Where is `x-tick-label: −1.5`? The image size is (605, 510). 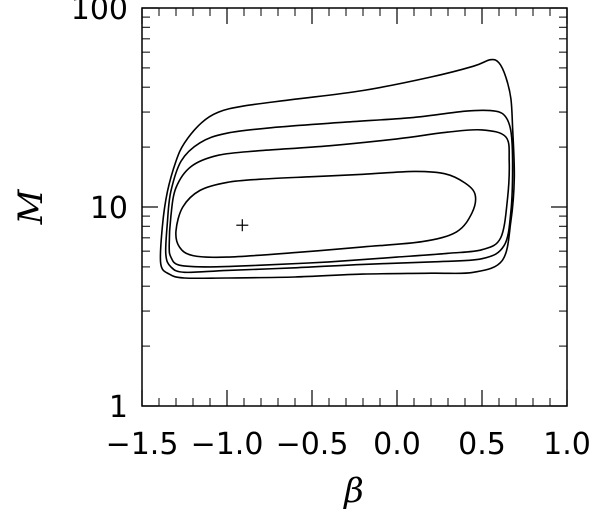 x-tick-label: −1.5 is located at coordinates (142, 444).